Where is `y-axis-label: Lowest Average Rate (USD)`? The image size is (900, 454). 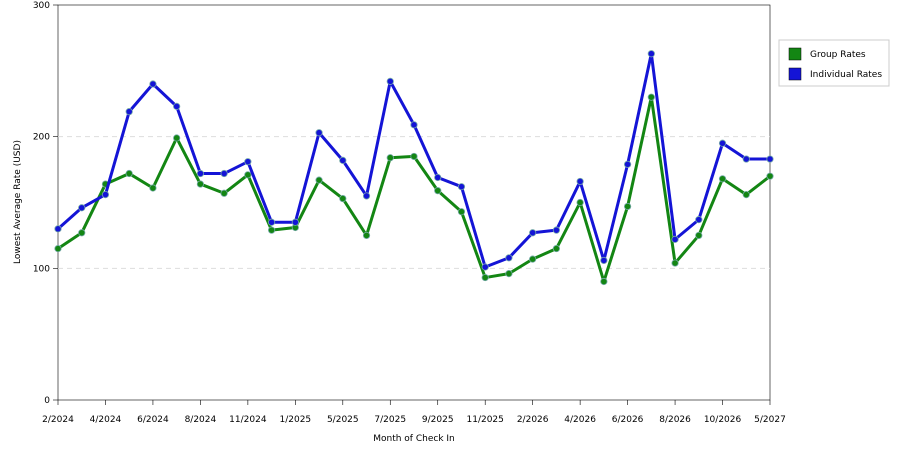 y-axis-label: Lowest Average Rate (USD) is located at coordinates (18, 202).